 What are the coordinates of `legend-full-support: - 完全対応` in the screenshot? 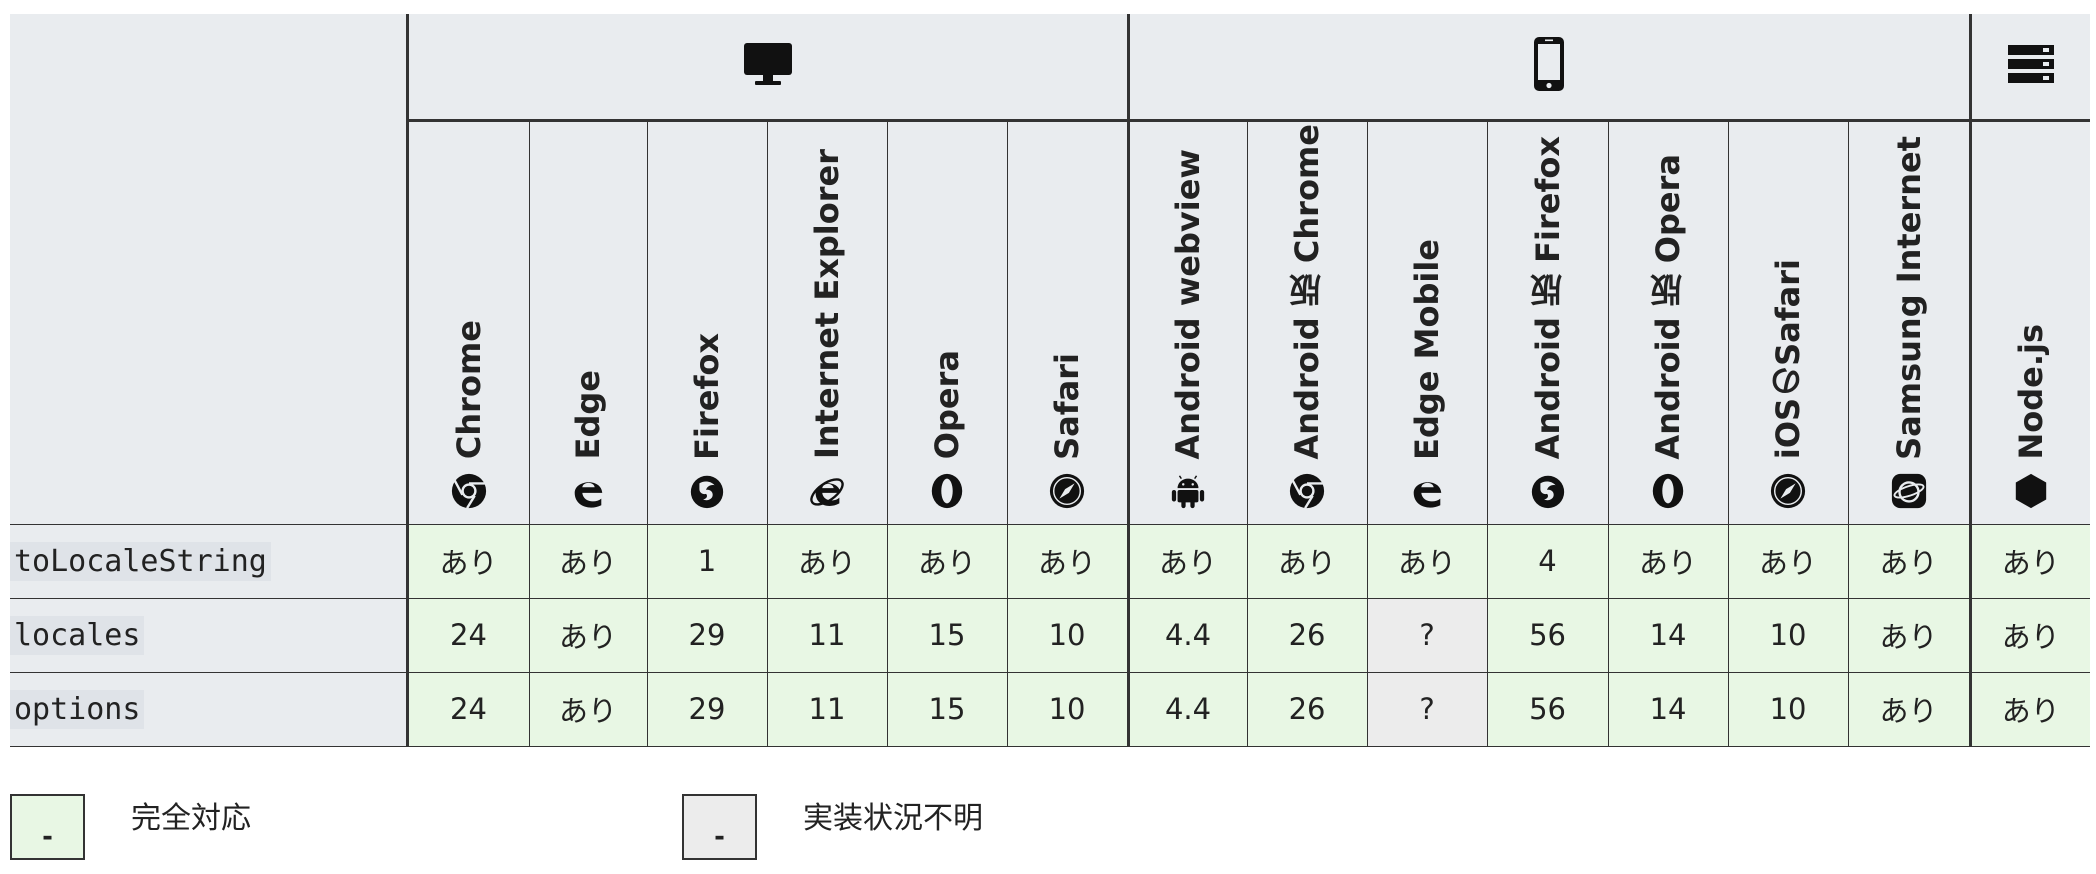 It's located at (130, 827).